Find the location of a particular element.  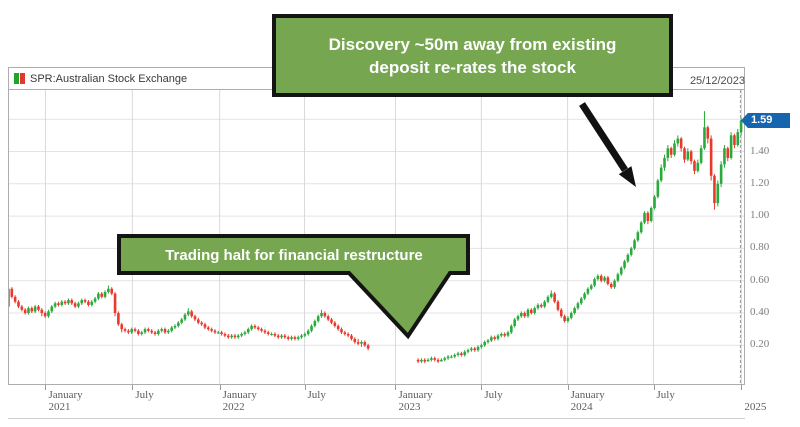

x-axis-label: 2023 is located at coordinates (409, 407).